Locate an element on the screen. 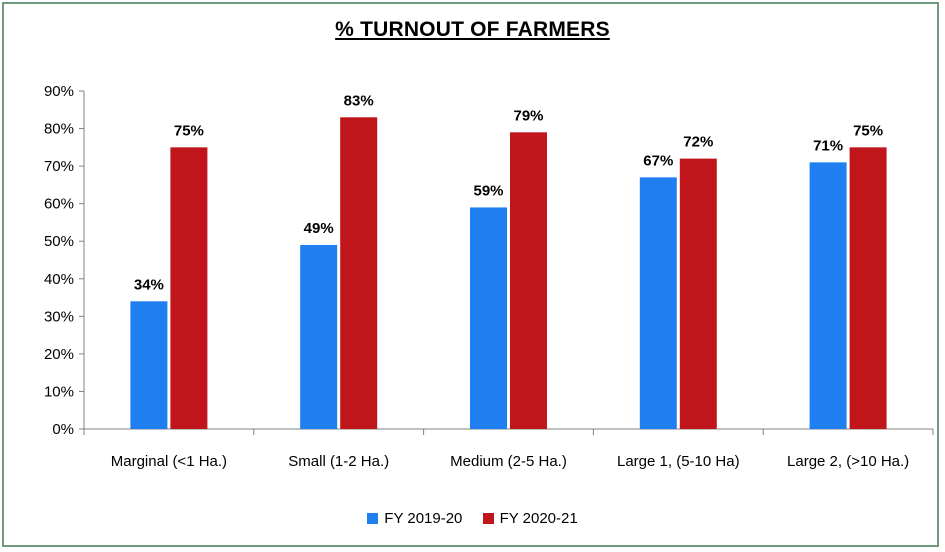 This screenshot has width=945, height=552. legend-label-fy-2020-21: FY 2020-21 is located at coordinates (538, 518).